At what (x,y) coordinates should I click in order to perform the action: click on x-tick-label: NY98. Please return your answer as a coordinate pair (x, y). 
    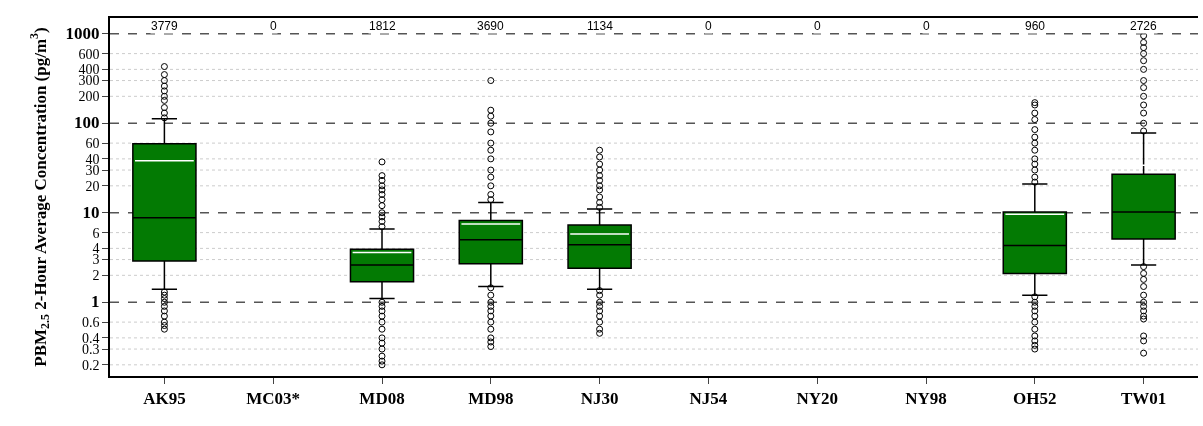
    Looking at the image, I should click on (926, 399).